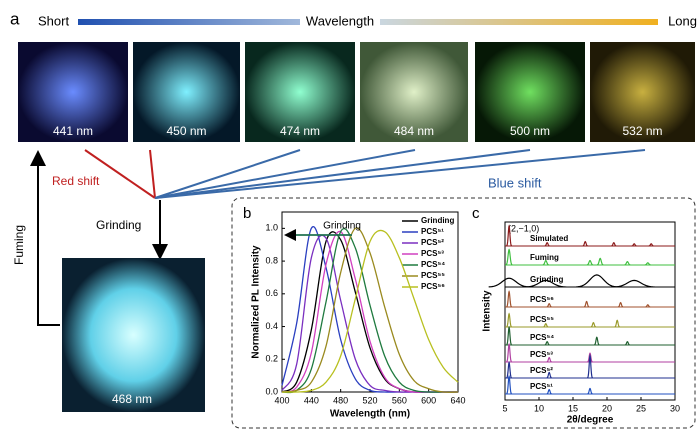 Image resolution: width=700 pixels, height=438 pixels. Describe the element at coordinates (682, 20) in the screenshot. I see `long-label: Long` at that location.